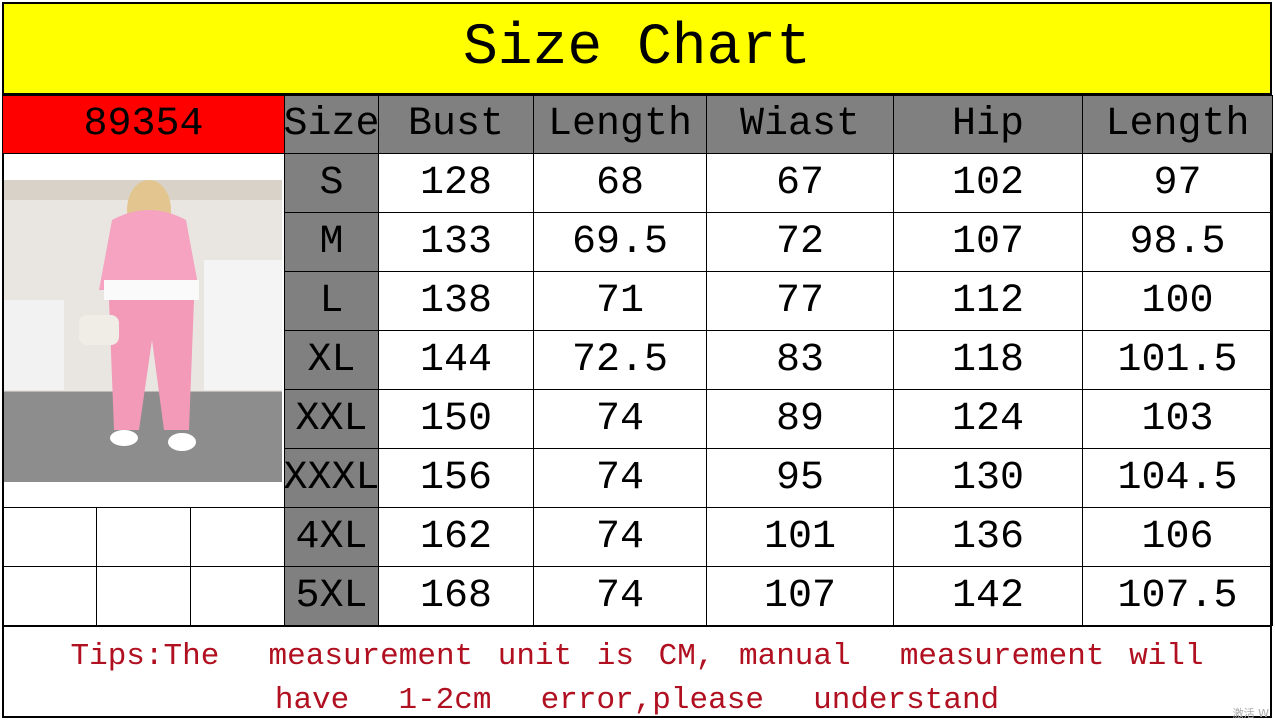 This screenshot has width=1275, height=723. Describe the element at coordinates (800, 360) in the screenshot. I see `cell-waist: 83` at that location.